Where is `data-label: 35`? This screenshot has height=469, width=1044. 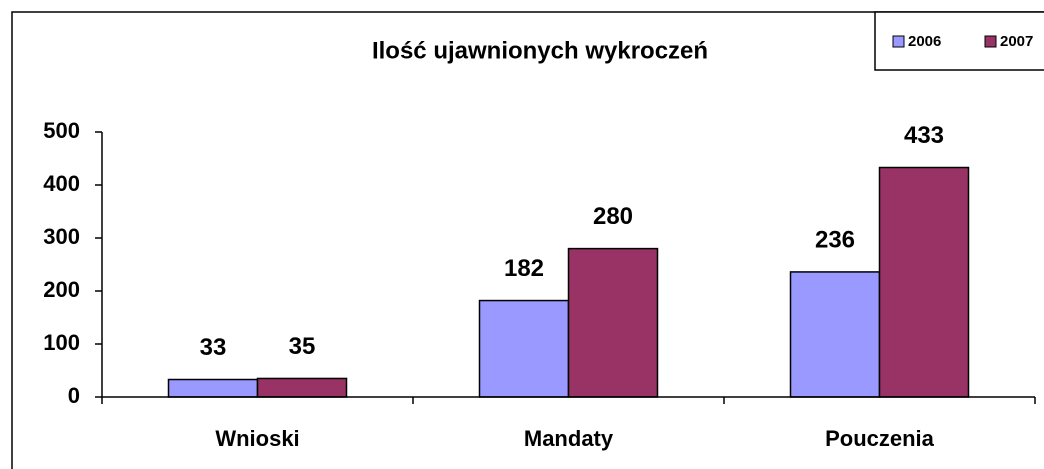
data-label: 35 is located at coordinates (302, 346).